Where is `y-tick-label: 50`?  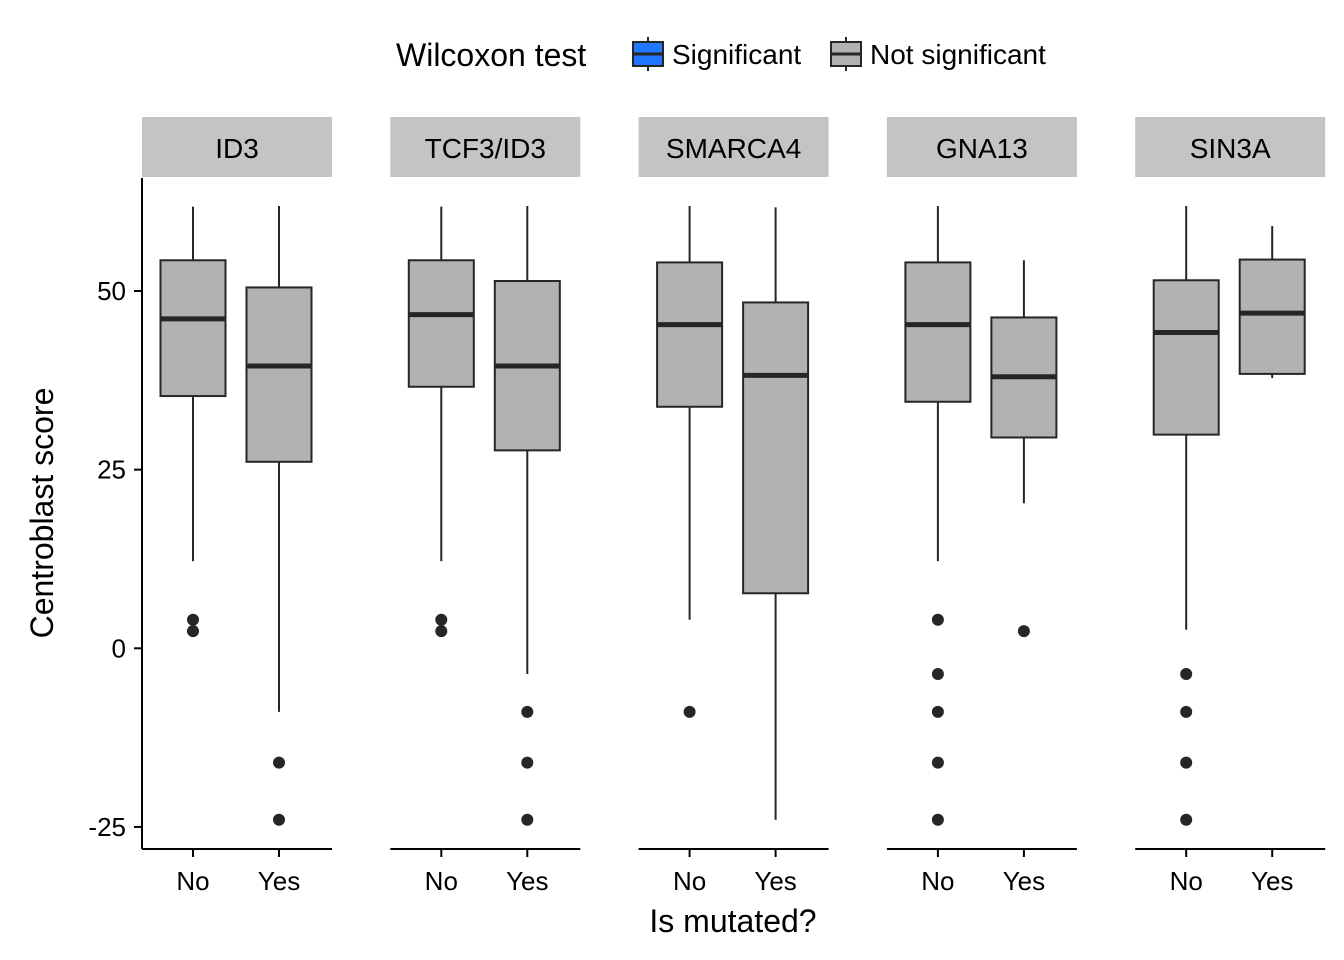 y-tick-label: 50 is located at coordinates (111, 291).